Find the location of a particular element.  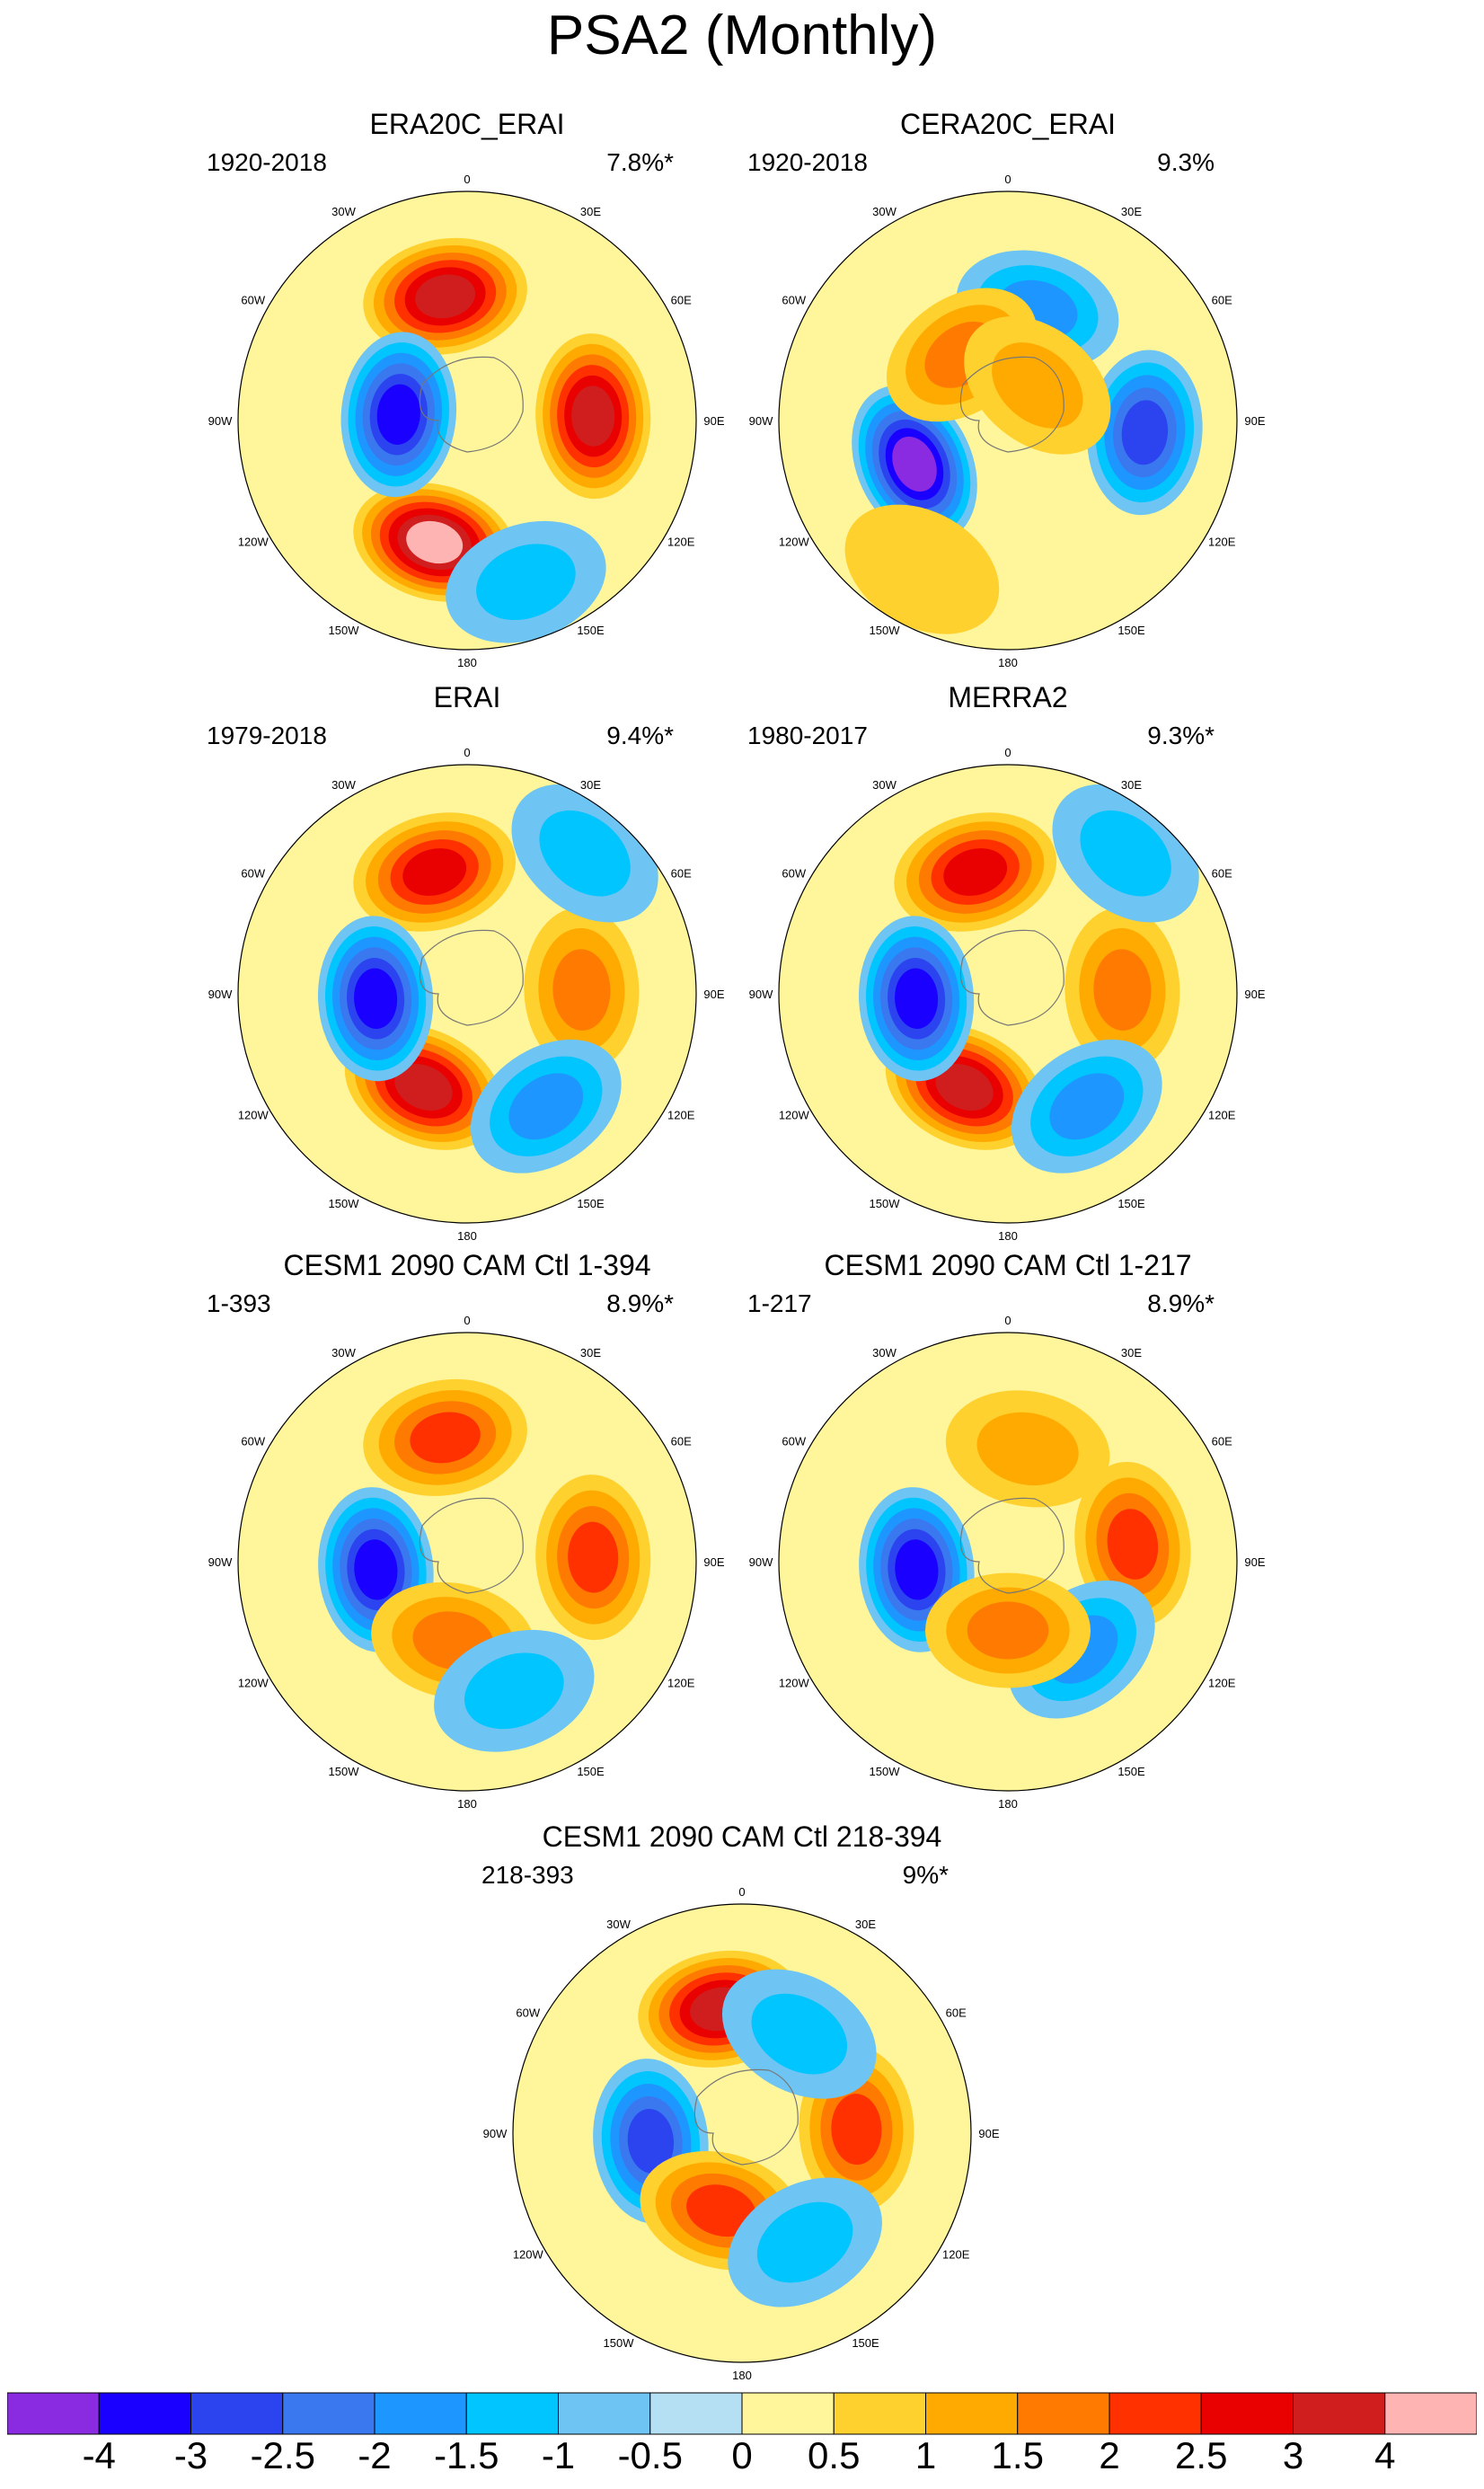

colorbar-tick-label: -4 is located at coordinates (99, 2455).